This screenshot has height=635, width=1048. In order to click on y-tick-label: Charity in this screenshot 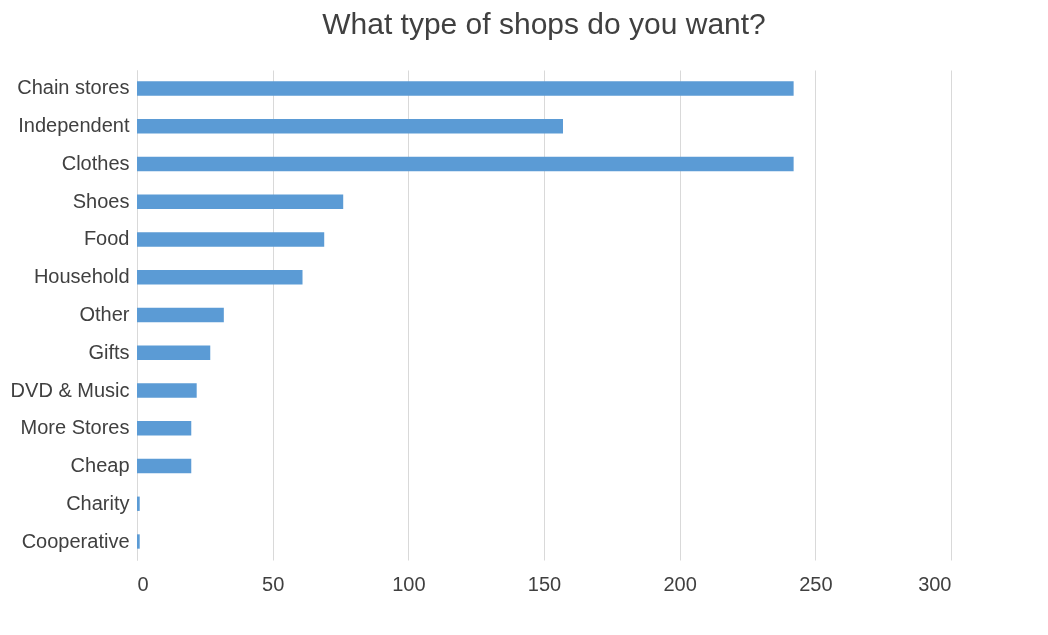, I will do `click(98, 502)`.